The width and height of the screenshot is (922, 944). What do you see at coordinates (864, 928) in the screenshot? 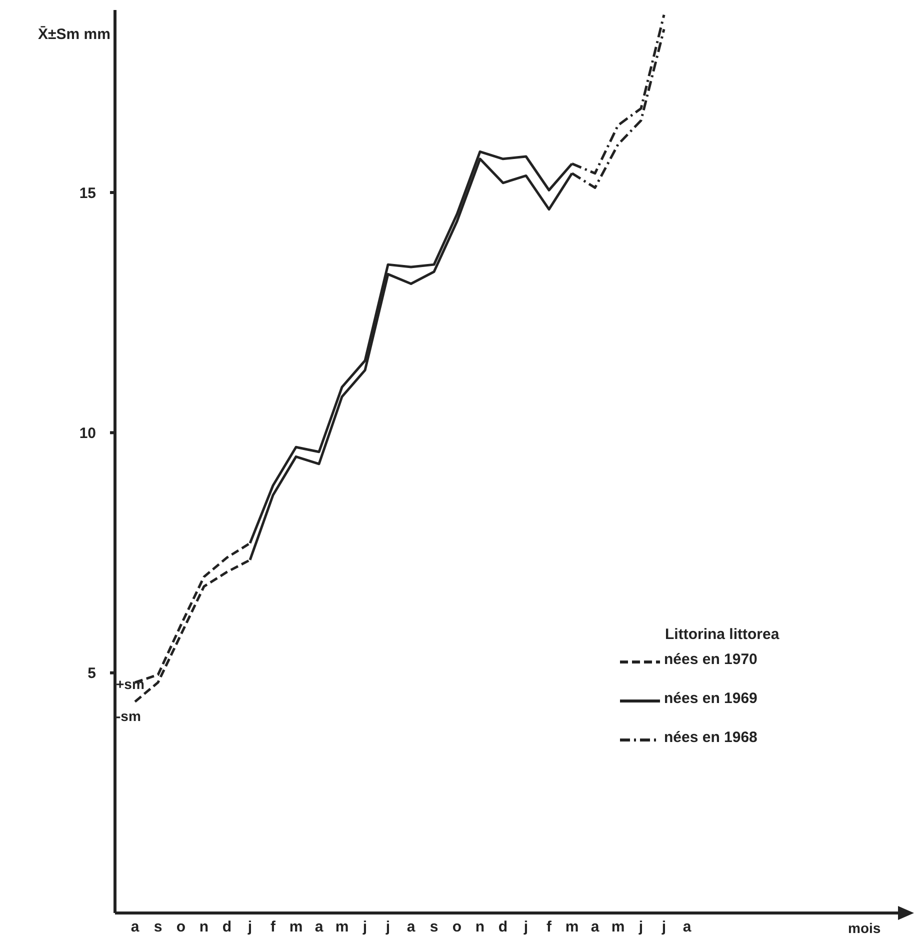
I see `text: mois` at bounding box center [864, 928].